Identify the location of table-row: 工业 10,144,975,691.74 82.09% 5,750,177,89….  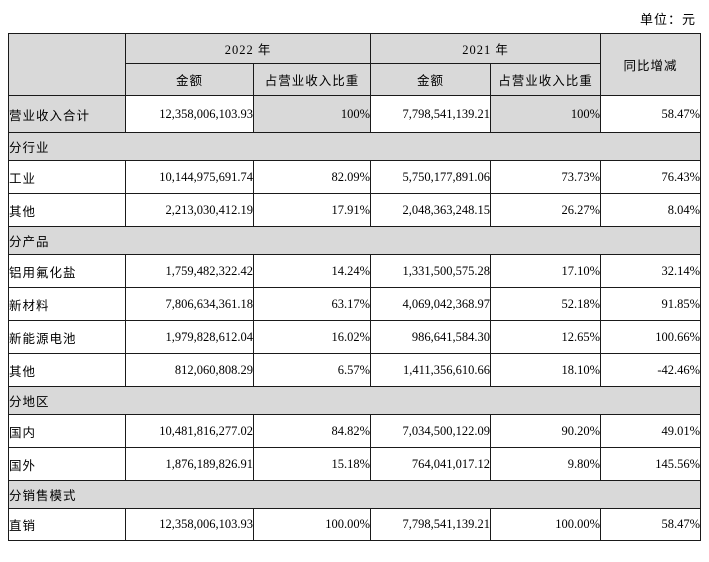
(355, 177).